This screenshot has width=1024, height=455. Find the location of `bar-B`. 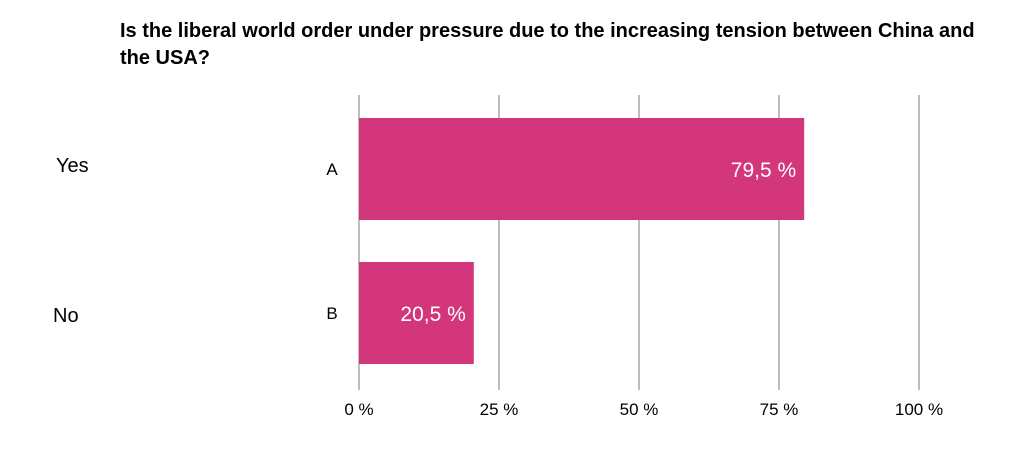

bar-B is located at coordinates (416, 313).